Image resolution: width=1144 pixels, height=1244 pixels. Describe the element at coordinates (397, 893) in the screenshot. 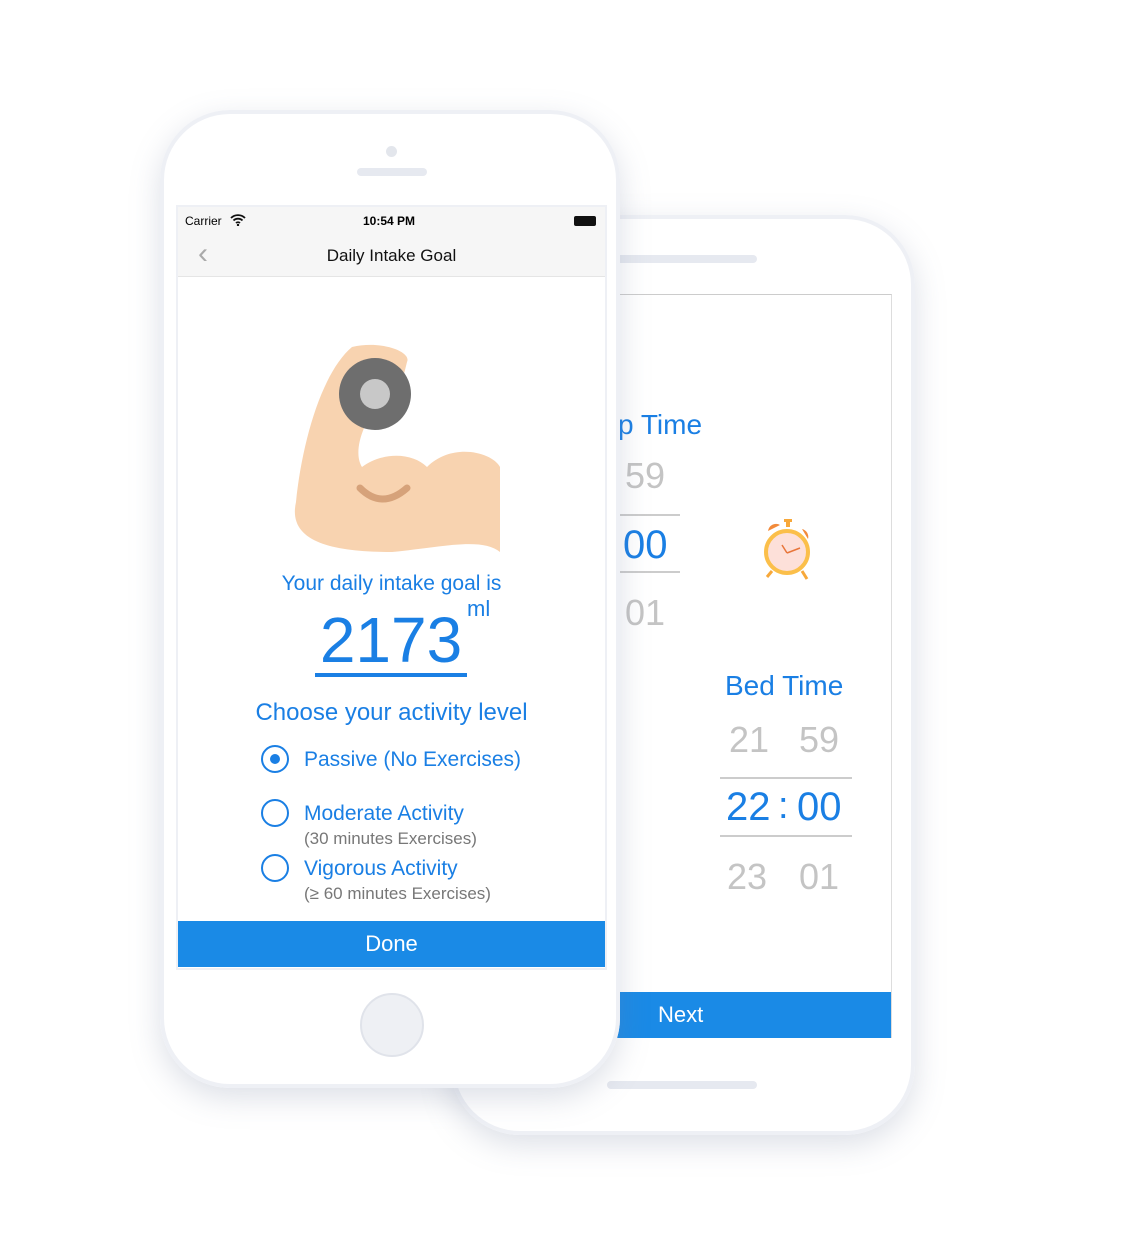

I see `option-sublabel: (≥ 60 minutes Exercises)` at that location.